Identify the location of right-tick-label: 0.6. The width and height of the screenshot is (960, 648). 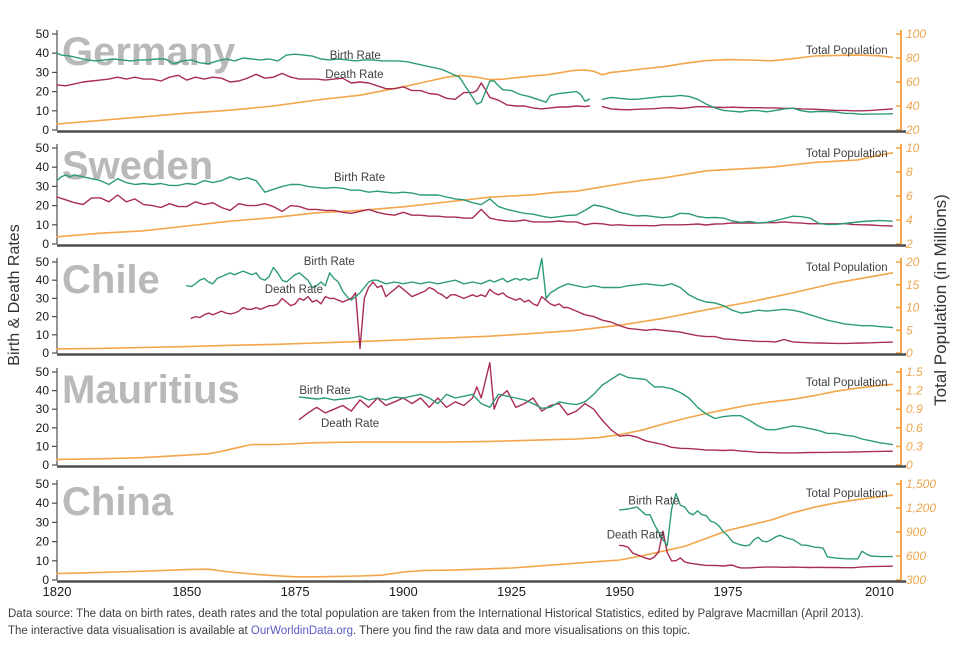
(914, 428).